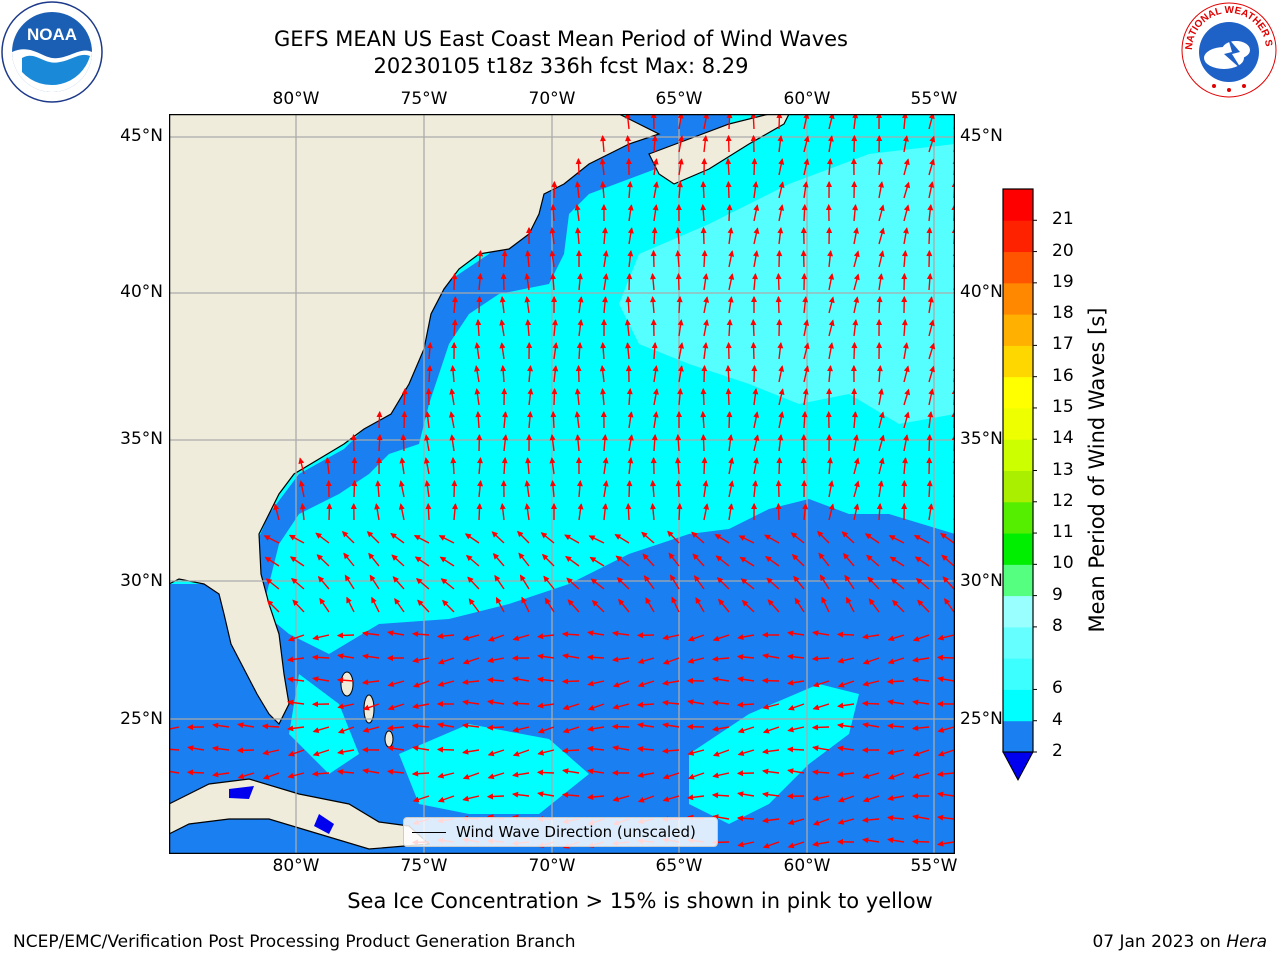 The image size is (1280, 960). I want to click on lon-label-bottom: 80°W, so click(296, 866).